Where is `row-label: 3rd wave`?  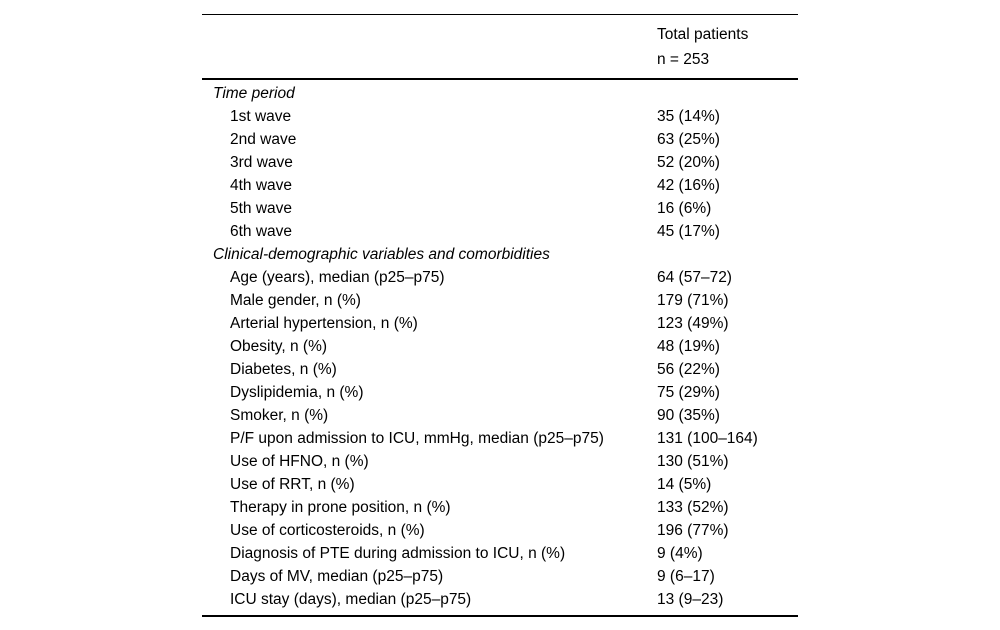 row-label: 3rd wave is located at coordinates (261, 162).